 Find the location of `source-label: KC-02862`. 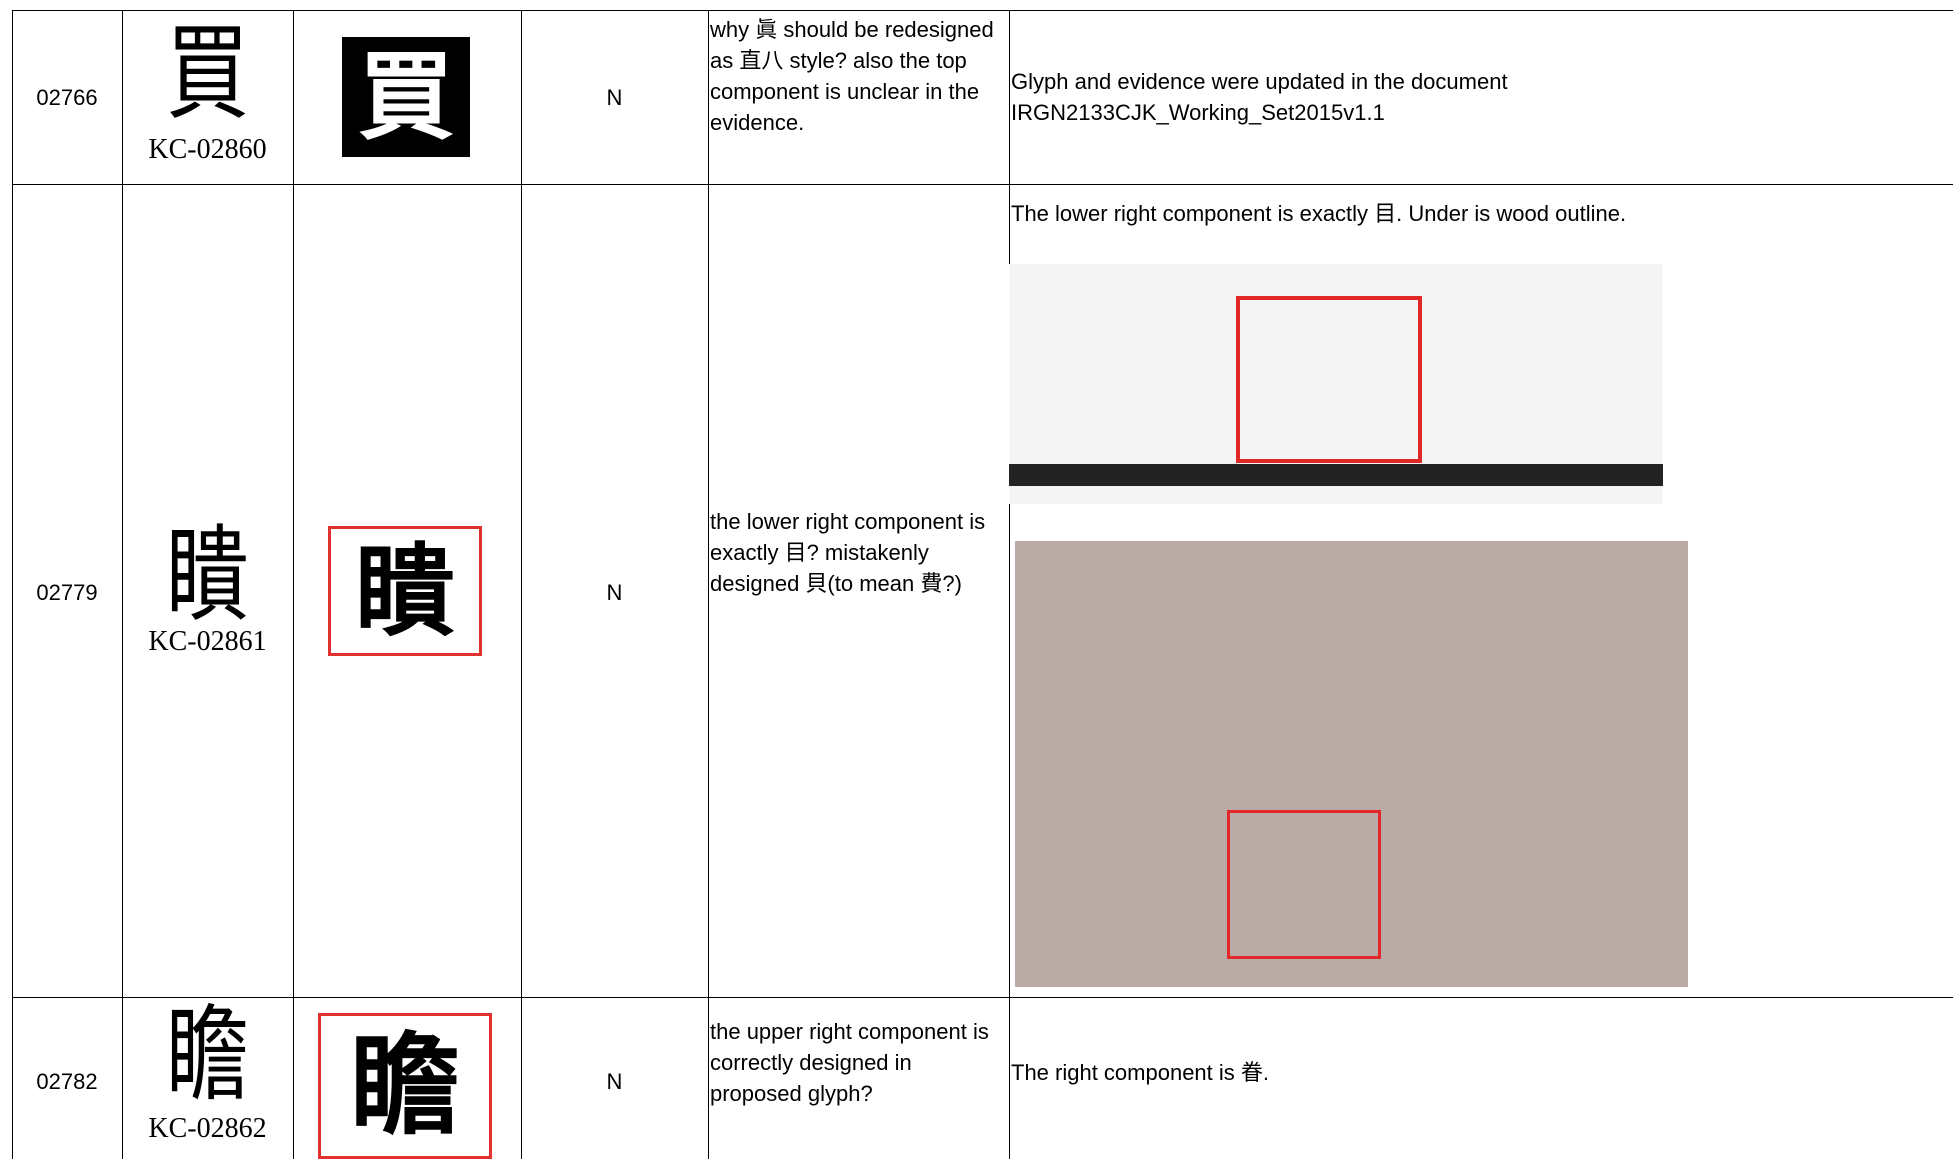

source-label: KC-02862 is located at coordinates (207, 1128).